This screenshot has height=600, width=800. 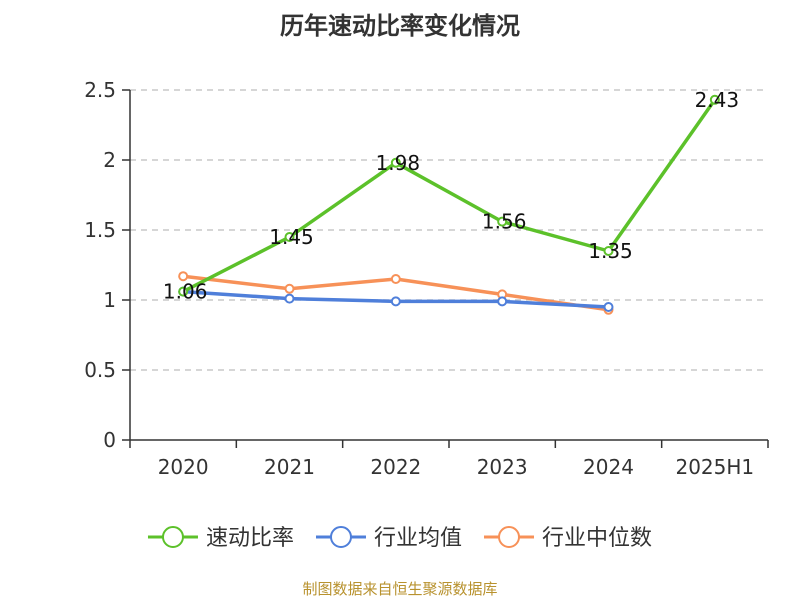 I want to click on y-tick-label-3: 1.5, so click(x=100, y=230).